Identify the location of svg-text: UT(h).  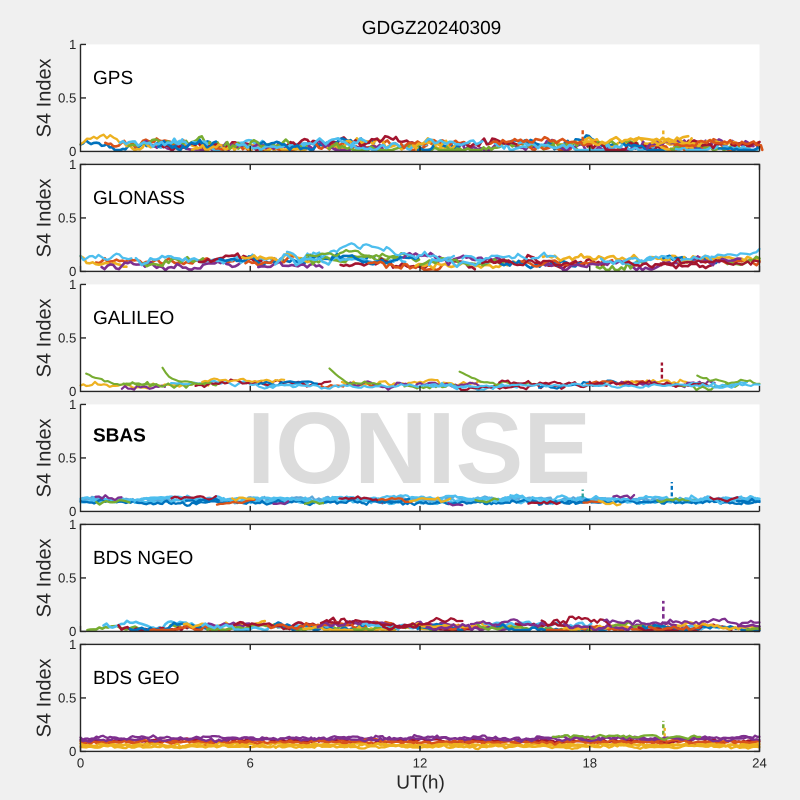
(420, 783).